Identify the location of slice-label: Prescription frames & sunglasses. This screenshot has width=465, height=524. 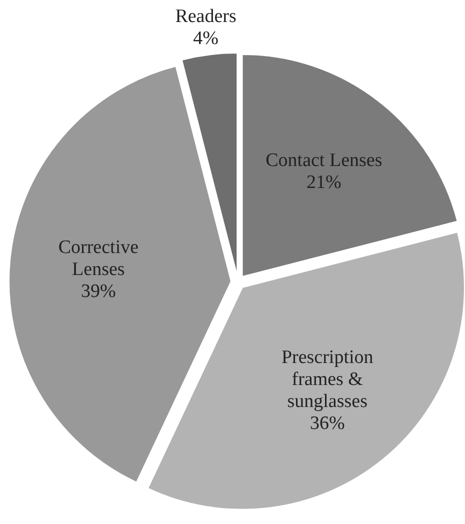
(327, 379).